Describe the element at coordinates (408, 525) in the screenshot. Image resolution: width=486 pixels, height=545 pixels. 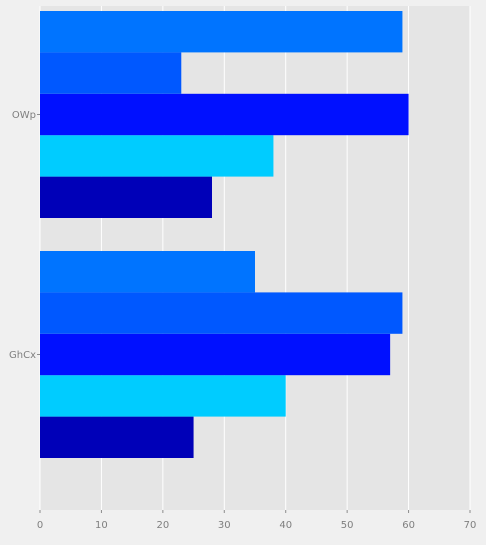
I see `x-tick-label: 60` at that location.